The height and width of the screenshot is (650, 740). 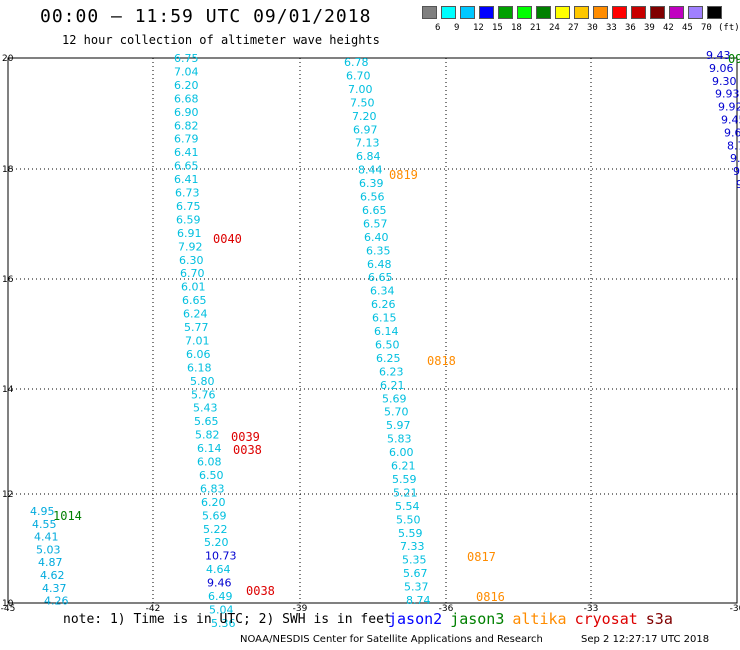 I want to click on wave-height-value: 6.23, so click(x=391, y=371).